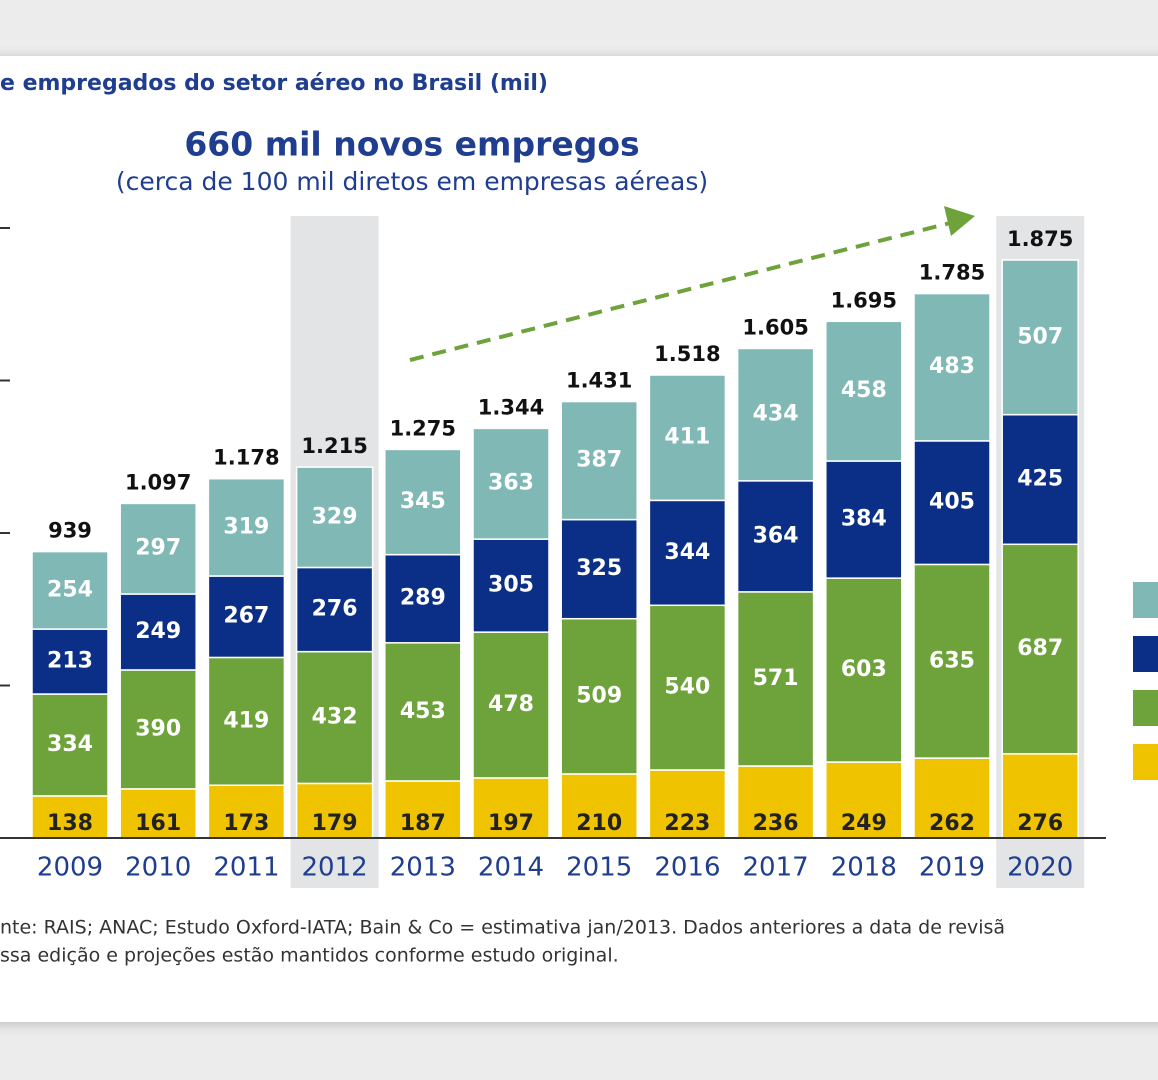  I want to click on segment-label: 387, so click(599, 460).